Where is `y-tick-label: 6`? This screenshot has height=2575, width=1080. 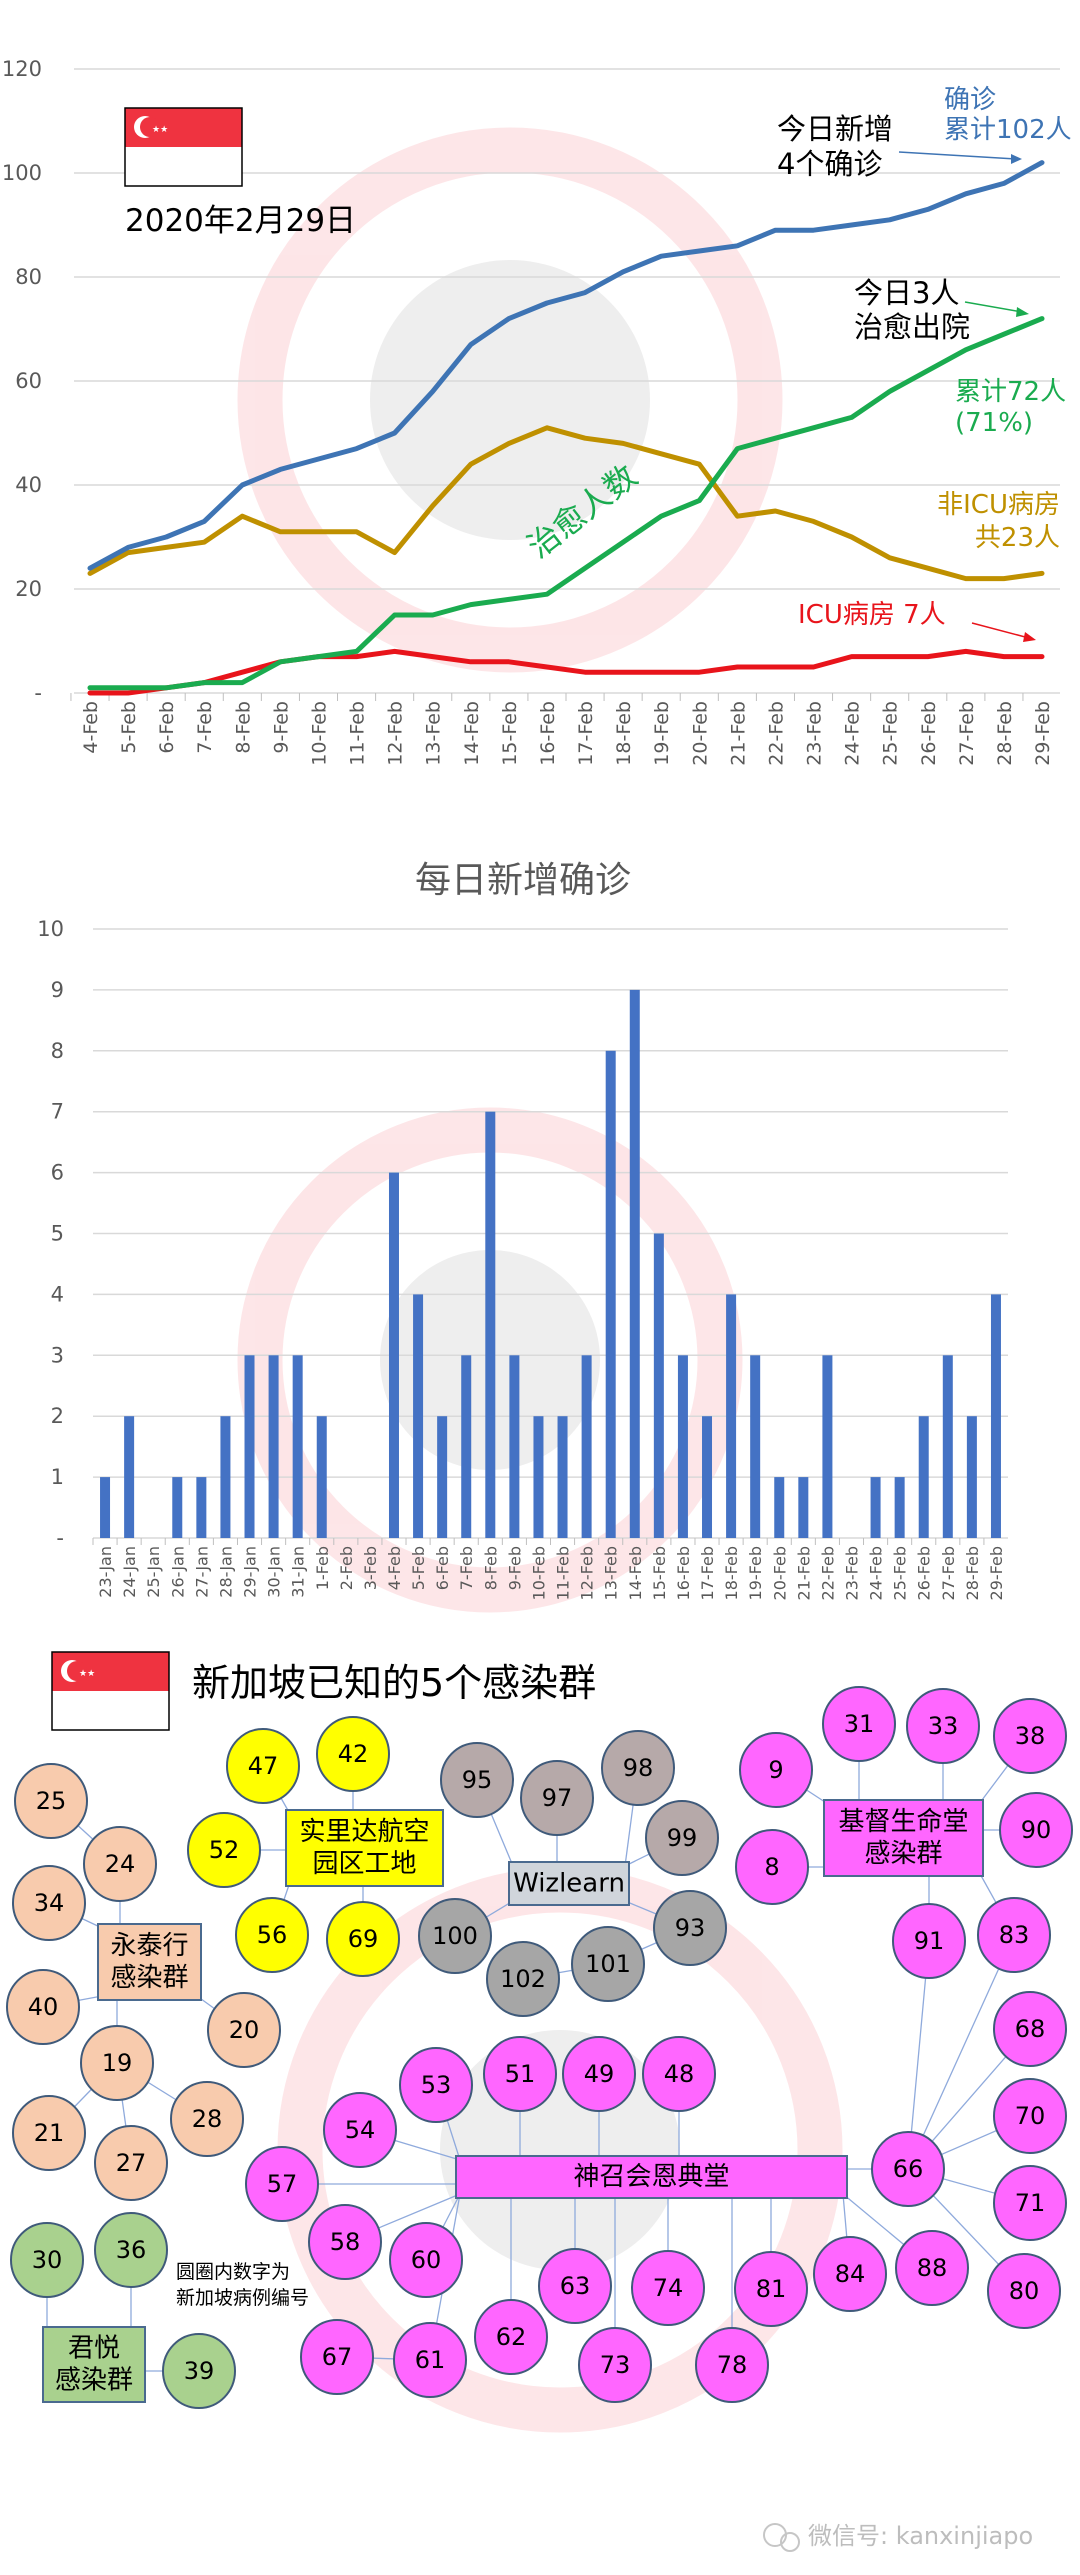 y-tick-label: 6 is located at coordinates (57, 1173).